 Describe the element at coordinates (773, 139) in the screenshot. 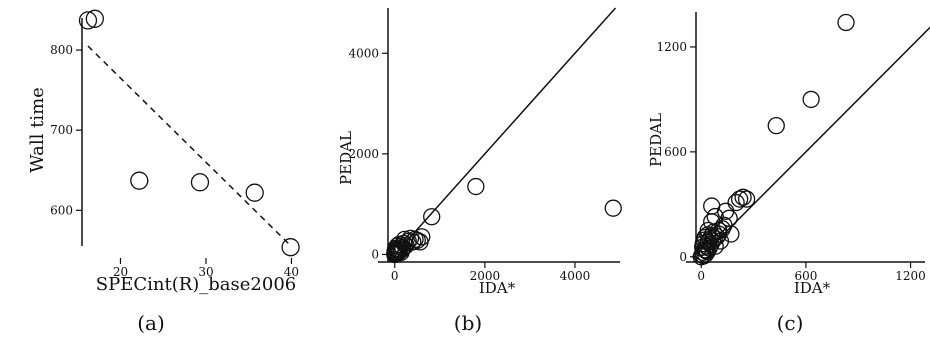

I see `panel-c-points` at that location.